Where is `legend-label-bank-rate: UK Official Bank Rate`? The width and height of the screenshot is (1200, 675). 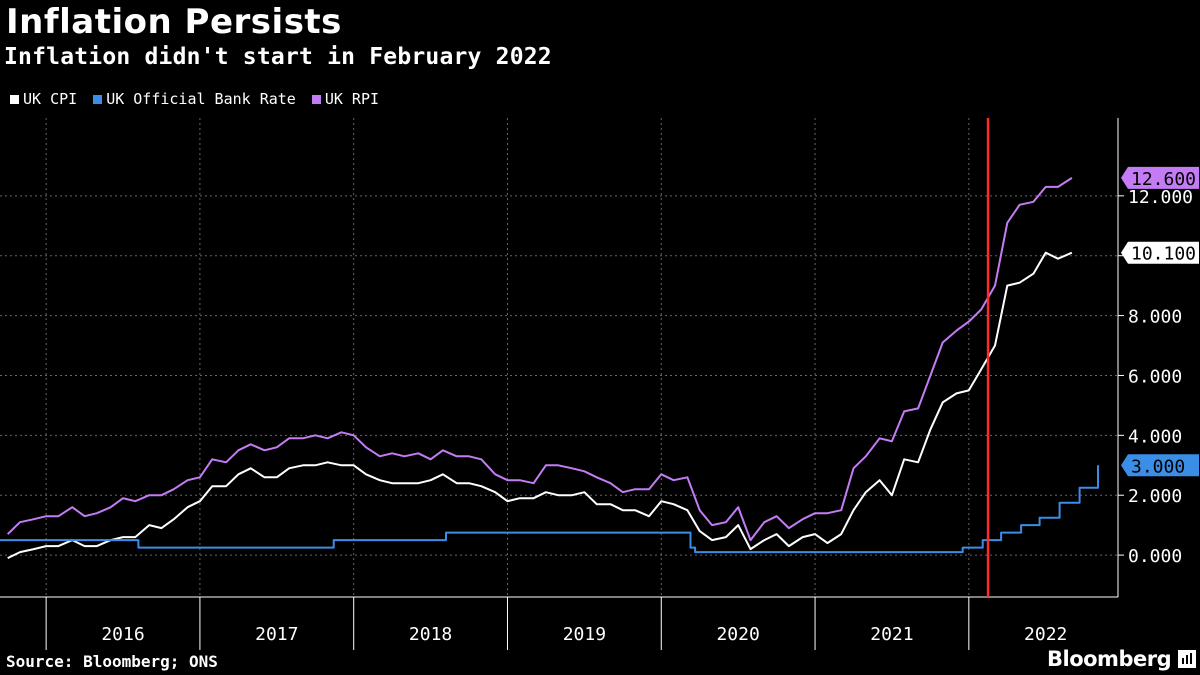
legend-label-bank-rate: UK Official Bank Rate is located at coordinates (201, 99).